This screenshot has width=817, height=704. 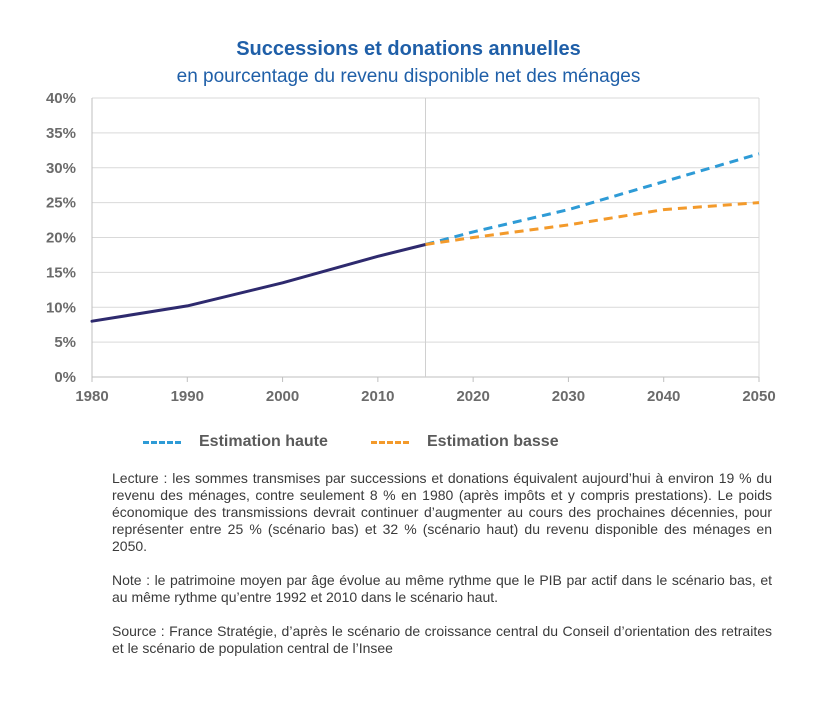 I want to click on legend-swatch-high, so click(x=162, y=442).